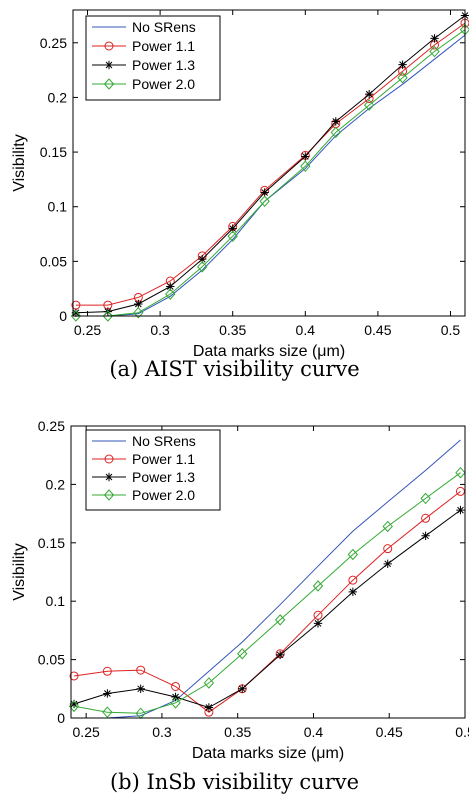 Image resolution: width=469 pixels, height=809 pixels. Describe the element at coordinates (61, 718) in the screenshot. I see `y-tick-label: 0` at that location.